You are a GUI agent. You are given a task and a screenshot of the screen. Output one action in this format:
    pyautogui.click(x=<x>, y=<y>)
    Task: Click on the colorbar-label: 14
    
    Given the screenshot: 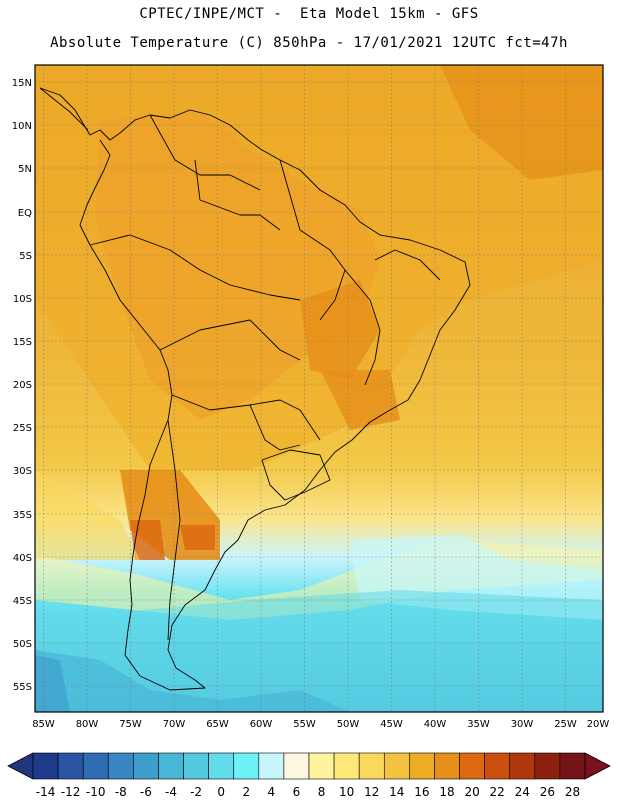 What is the action you would take?
    pyautogui.click(x=396, y=792)
    